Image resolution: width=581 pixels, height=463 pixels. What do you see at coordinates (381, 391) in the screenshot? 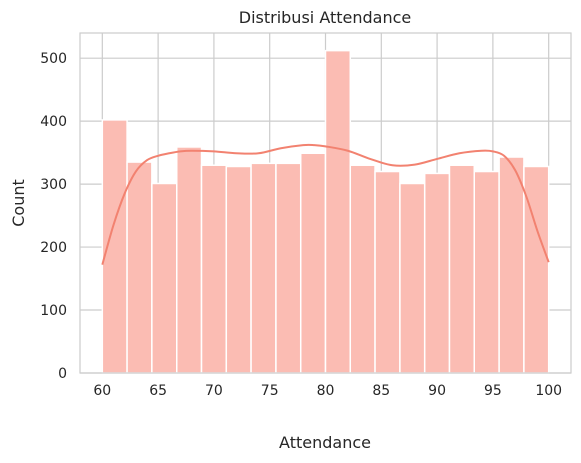
I see `x-tick-label: 85` at bounding box center [381, 391].